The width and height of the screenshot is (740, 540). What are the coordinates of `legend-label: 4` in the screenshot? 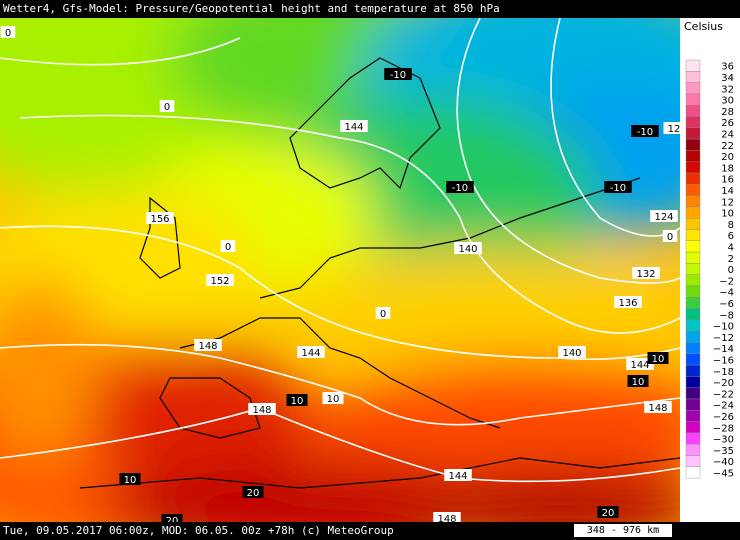 It's located at (731, 247).